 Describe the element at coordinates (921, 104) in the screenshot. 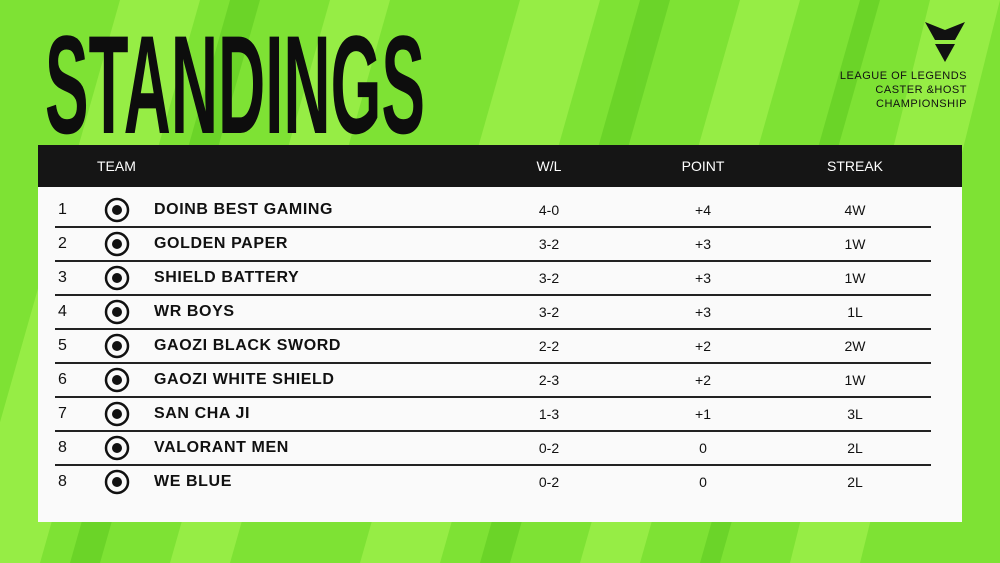

I see `brand-line: CHAMPIONSHIP` at that location.